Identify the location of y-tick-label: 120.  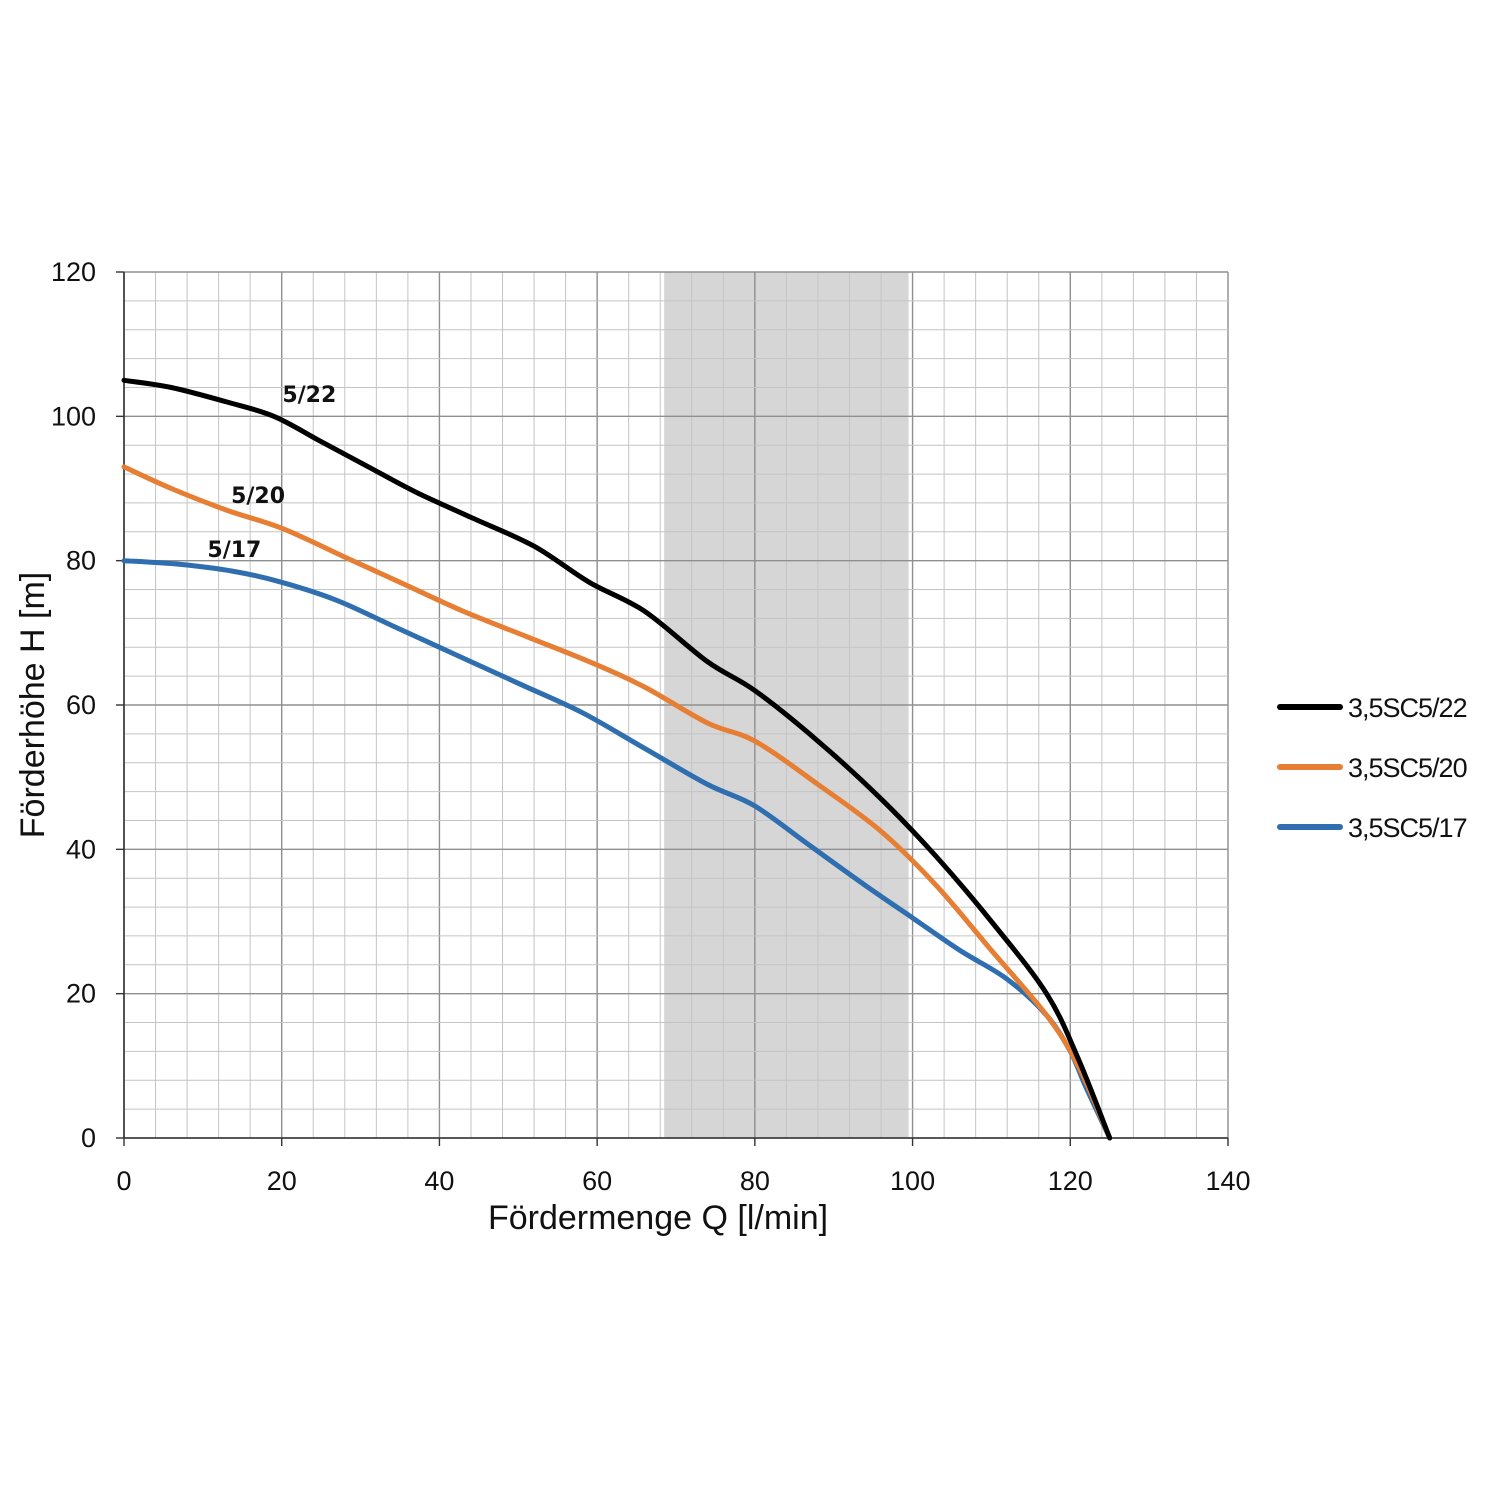
(73, 272).